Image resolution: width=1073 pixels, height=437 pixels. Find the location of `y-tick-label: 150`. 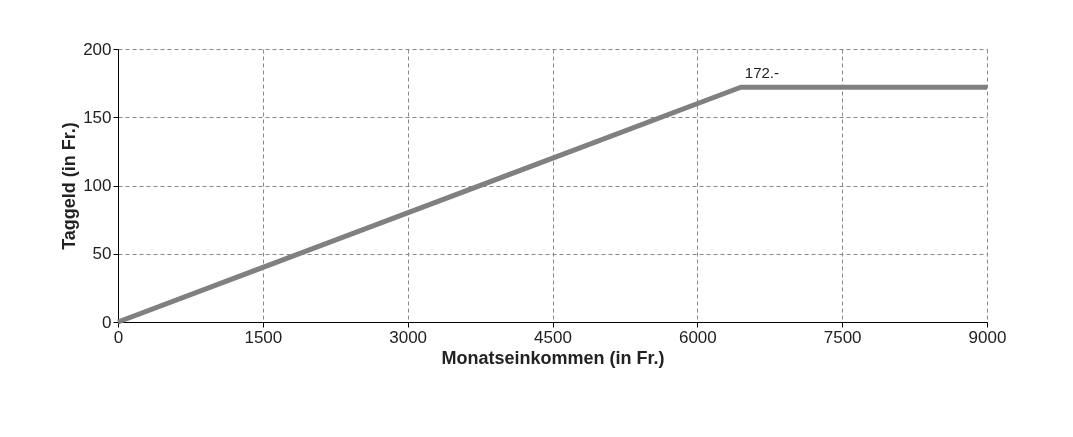

y-tick-label: 150 is located at coordinates (97, 117).